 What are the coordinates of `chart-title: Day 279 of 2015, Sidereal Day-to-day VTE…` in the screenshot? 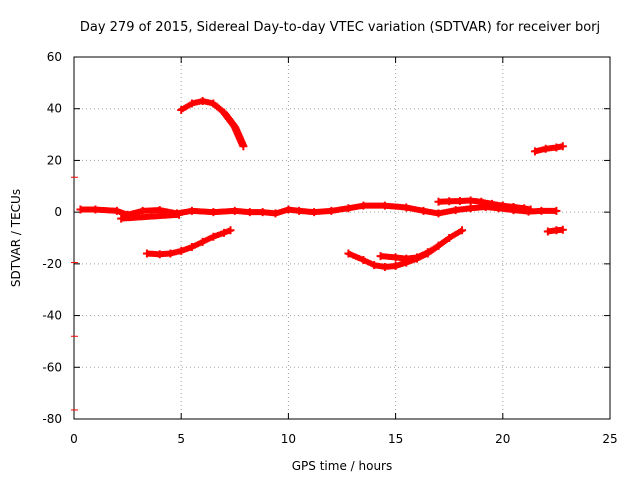 It's located at (340, 27).